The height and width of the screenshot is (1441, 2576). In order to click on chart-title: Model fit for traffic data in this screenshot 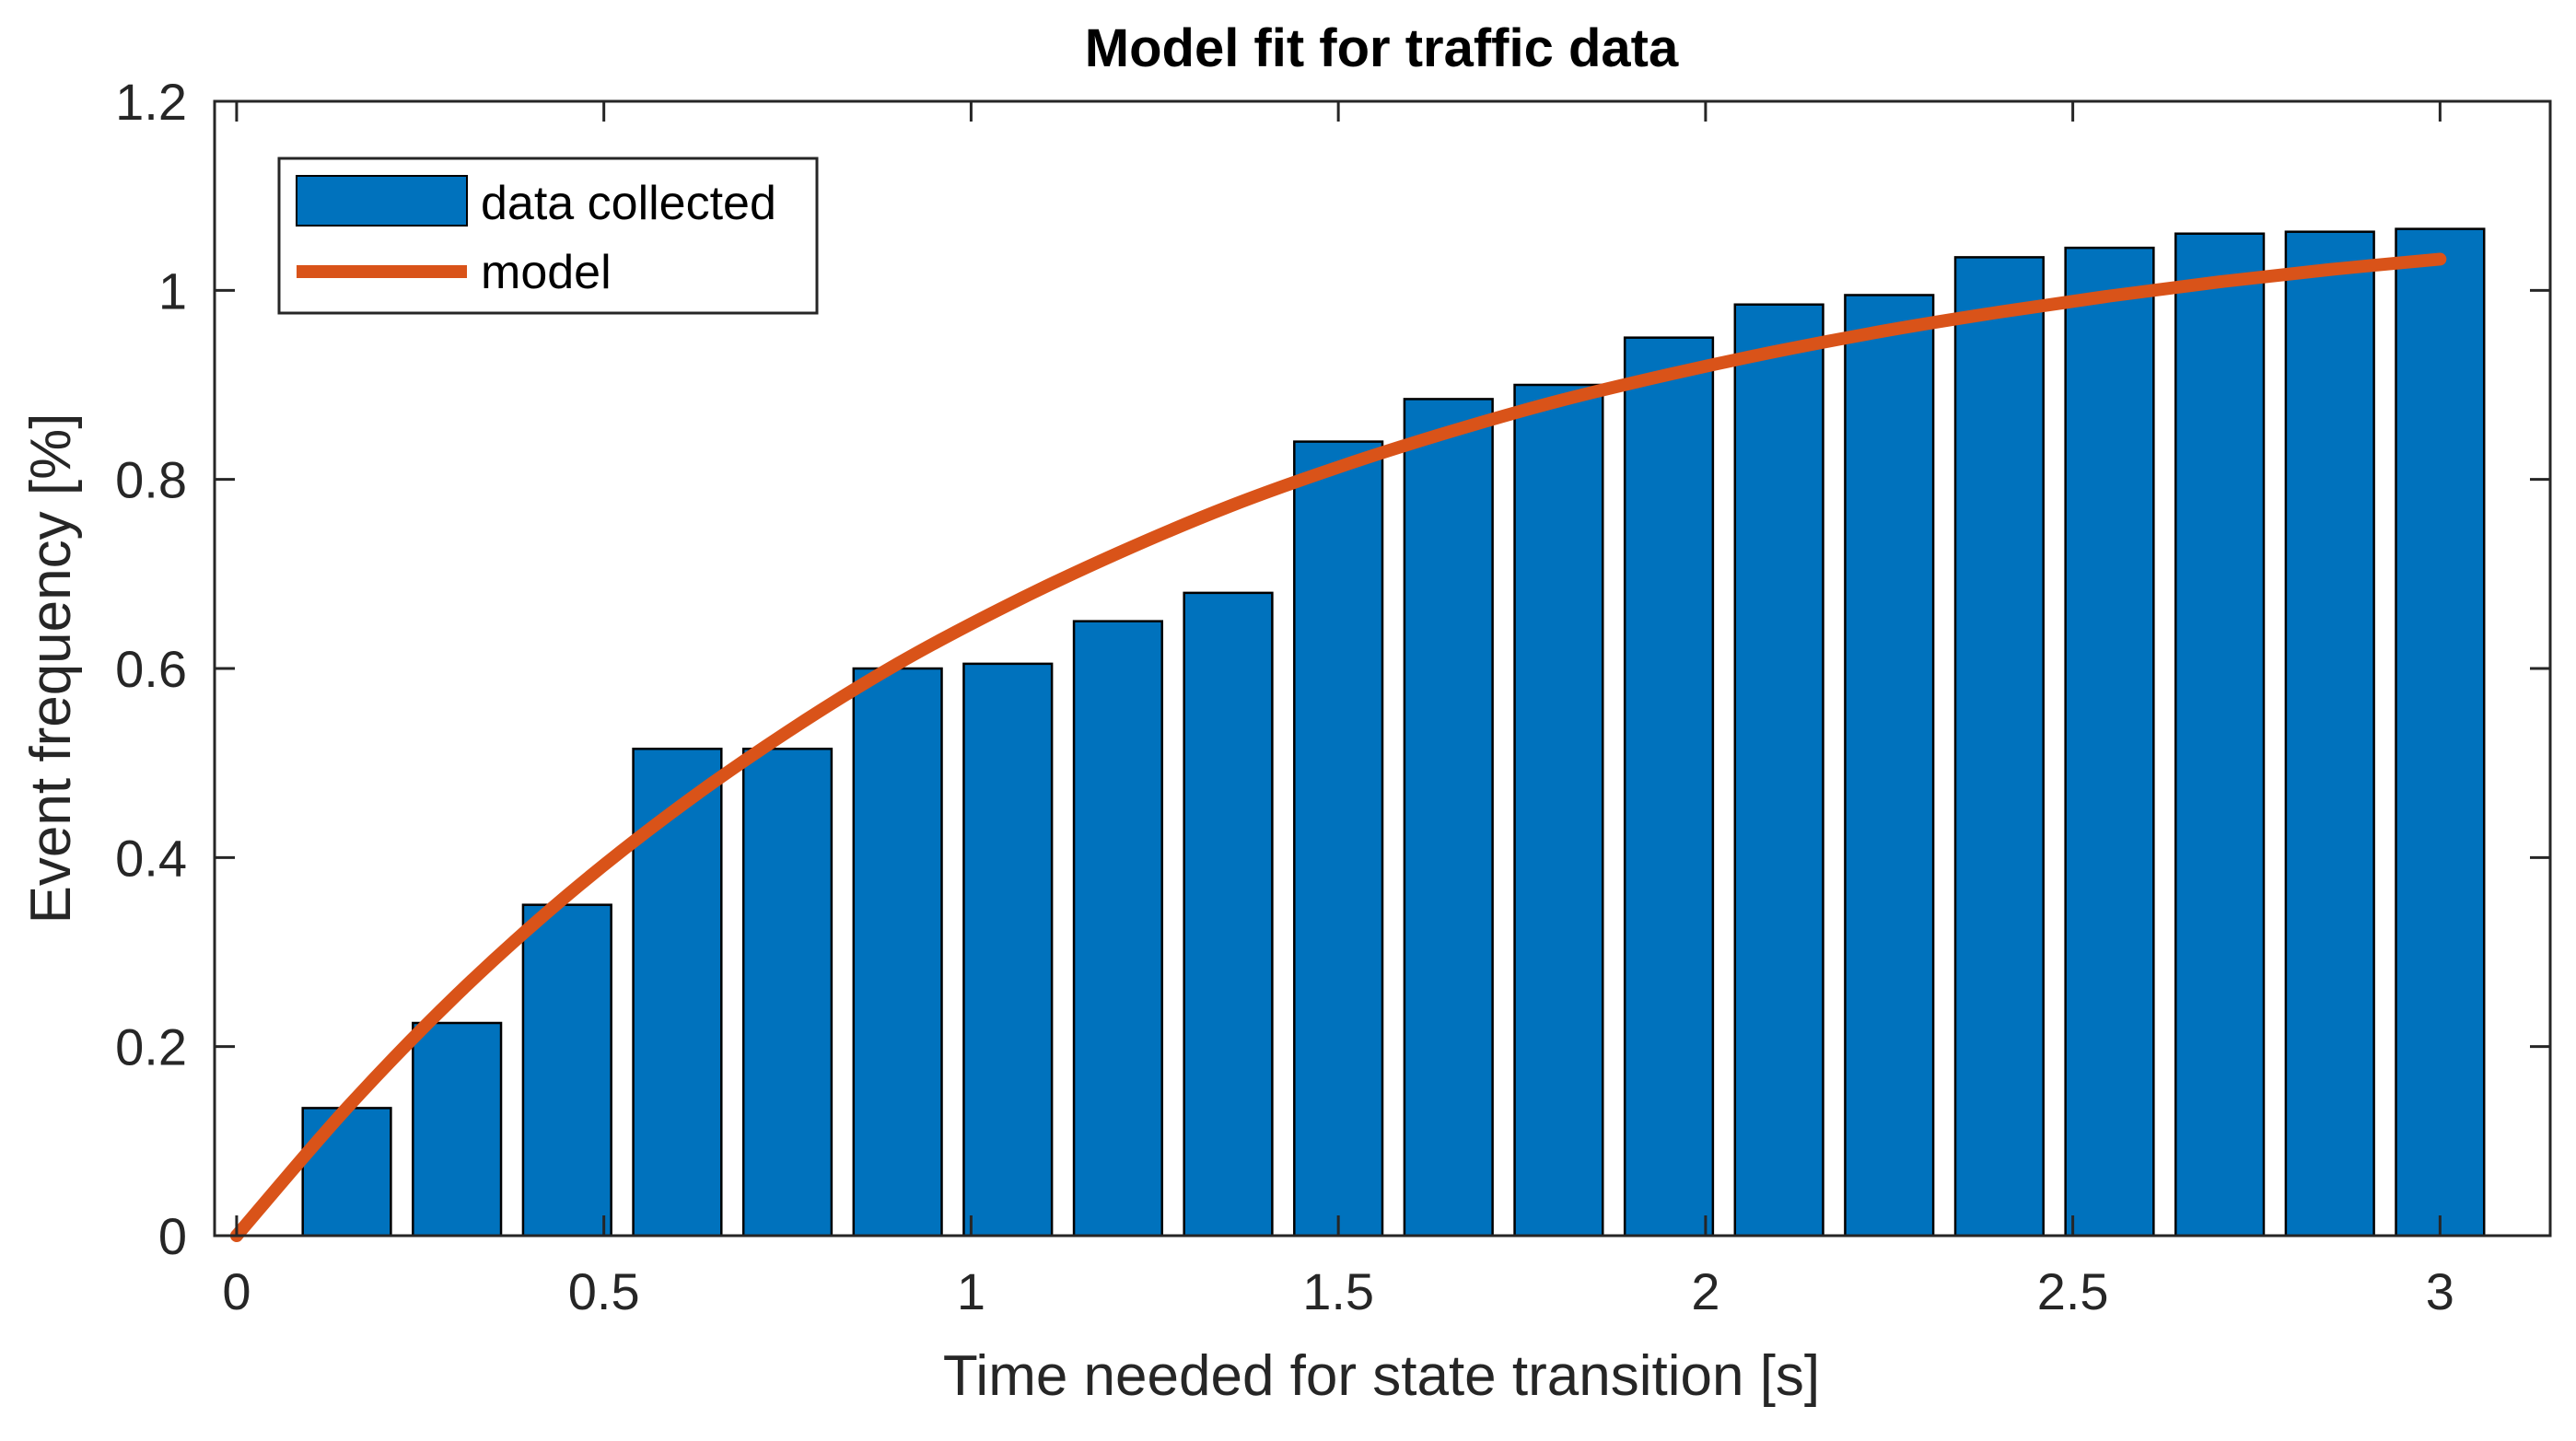, I will do `click(1382, 48)`.